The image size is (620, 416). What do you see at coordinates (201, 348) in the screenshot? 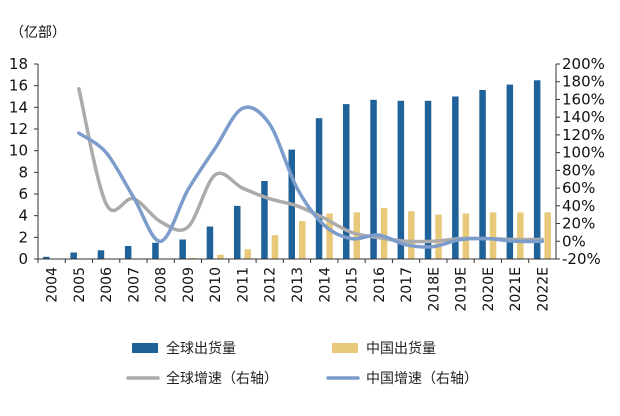
I see `legend-label-global-shipment: 全球出货量` at bounding box center [201, 348].